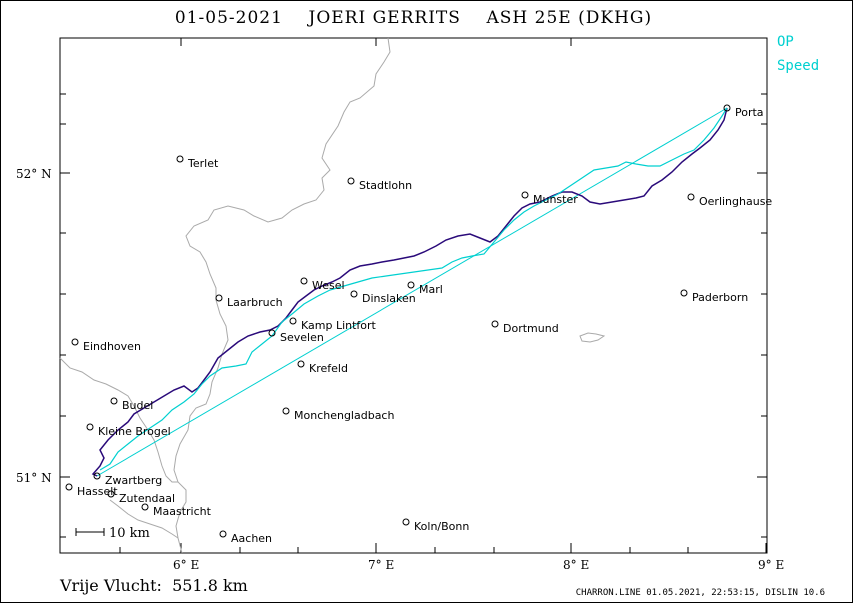  I want to click on longitude-tick-label: 6° E, so click(186, 565).